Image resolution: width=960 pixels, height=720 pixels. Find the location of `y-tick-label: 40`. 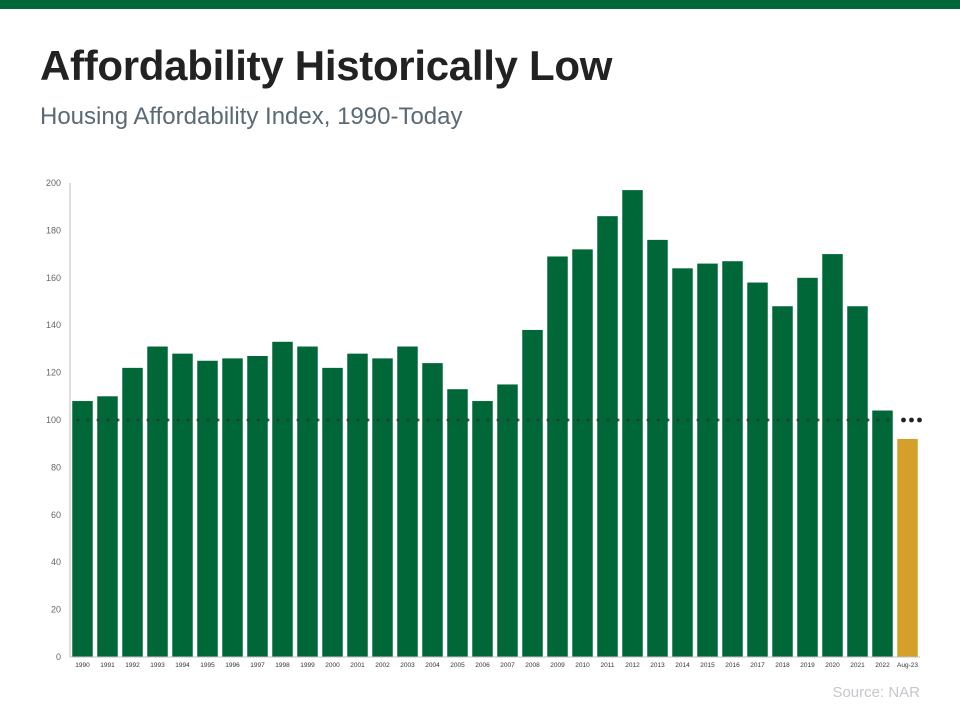

y-tick-label: 40 is located at coordinates (56, 562).